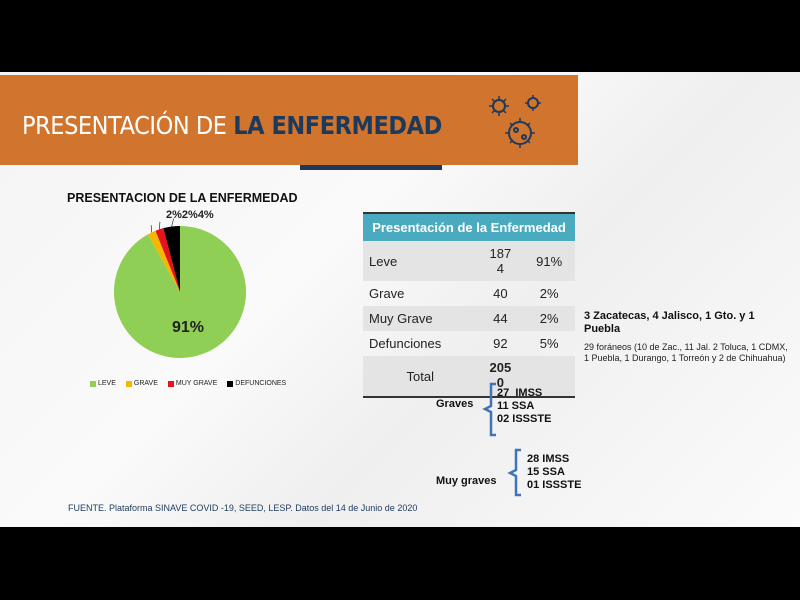 The width and height of the screenshot is (800, 600). What do you see at coordinates (520, 393) in the screenshot?
I see `graves-imss: 27 IMSS` at bounding box center [520, 393].